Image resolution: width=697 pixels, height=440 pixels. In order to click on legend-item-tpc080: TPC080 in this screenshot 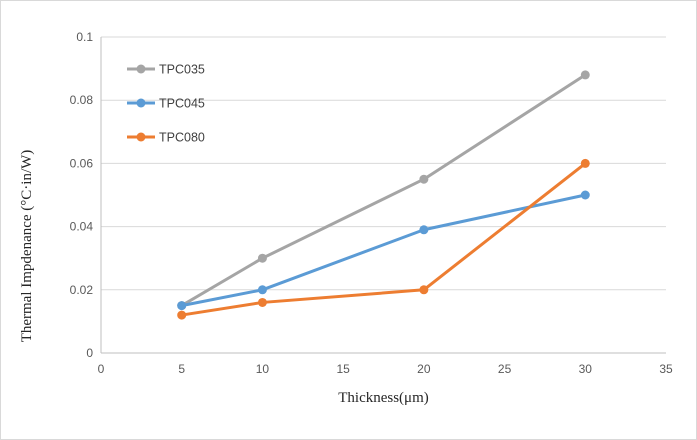, I will do `click(166, 138)`.